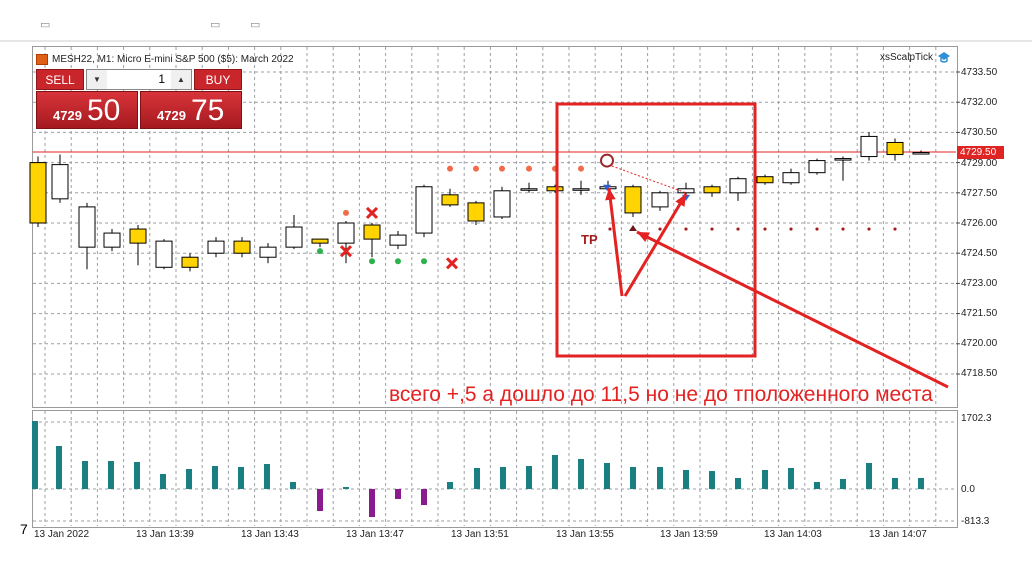  Describe the element at coordinates (97, 79) in the screenshot. I see `lot-decrease-icon: ▼` at that location.